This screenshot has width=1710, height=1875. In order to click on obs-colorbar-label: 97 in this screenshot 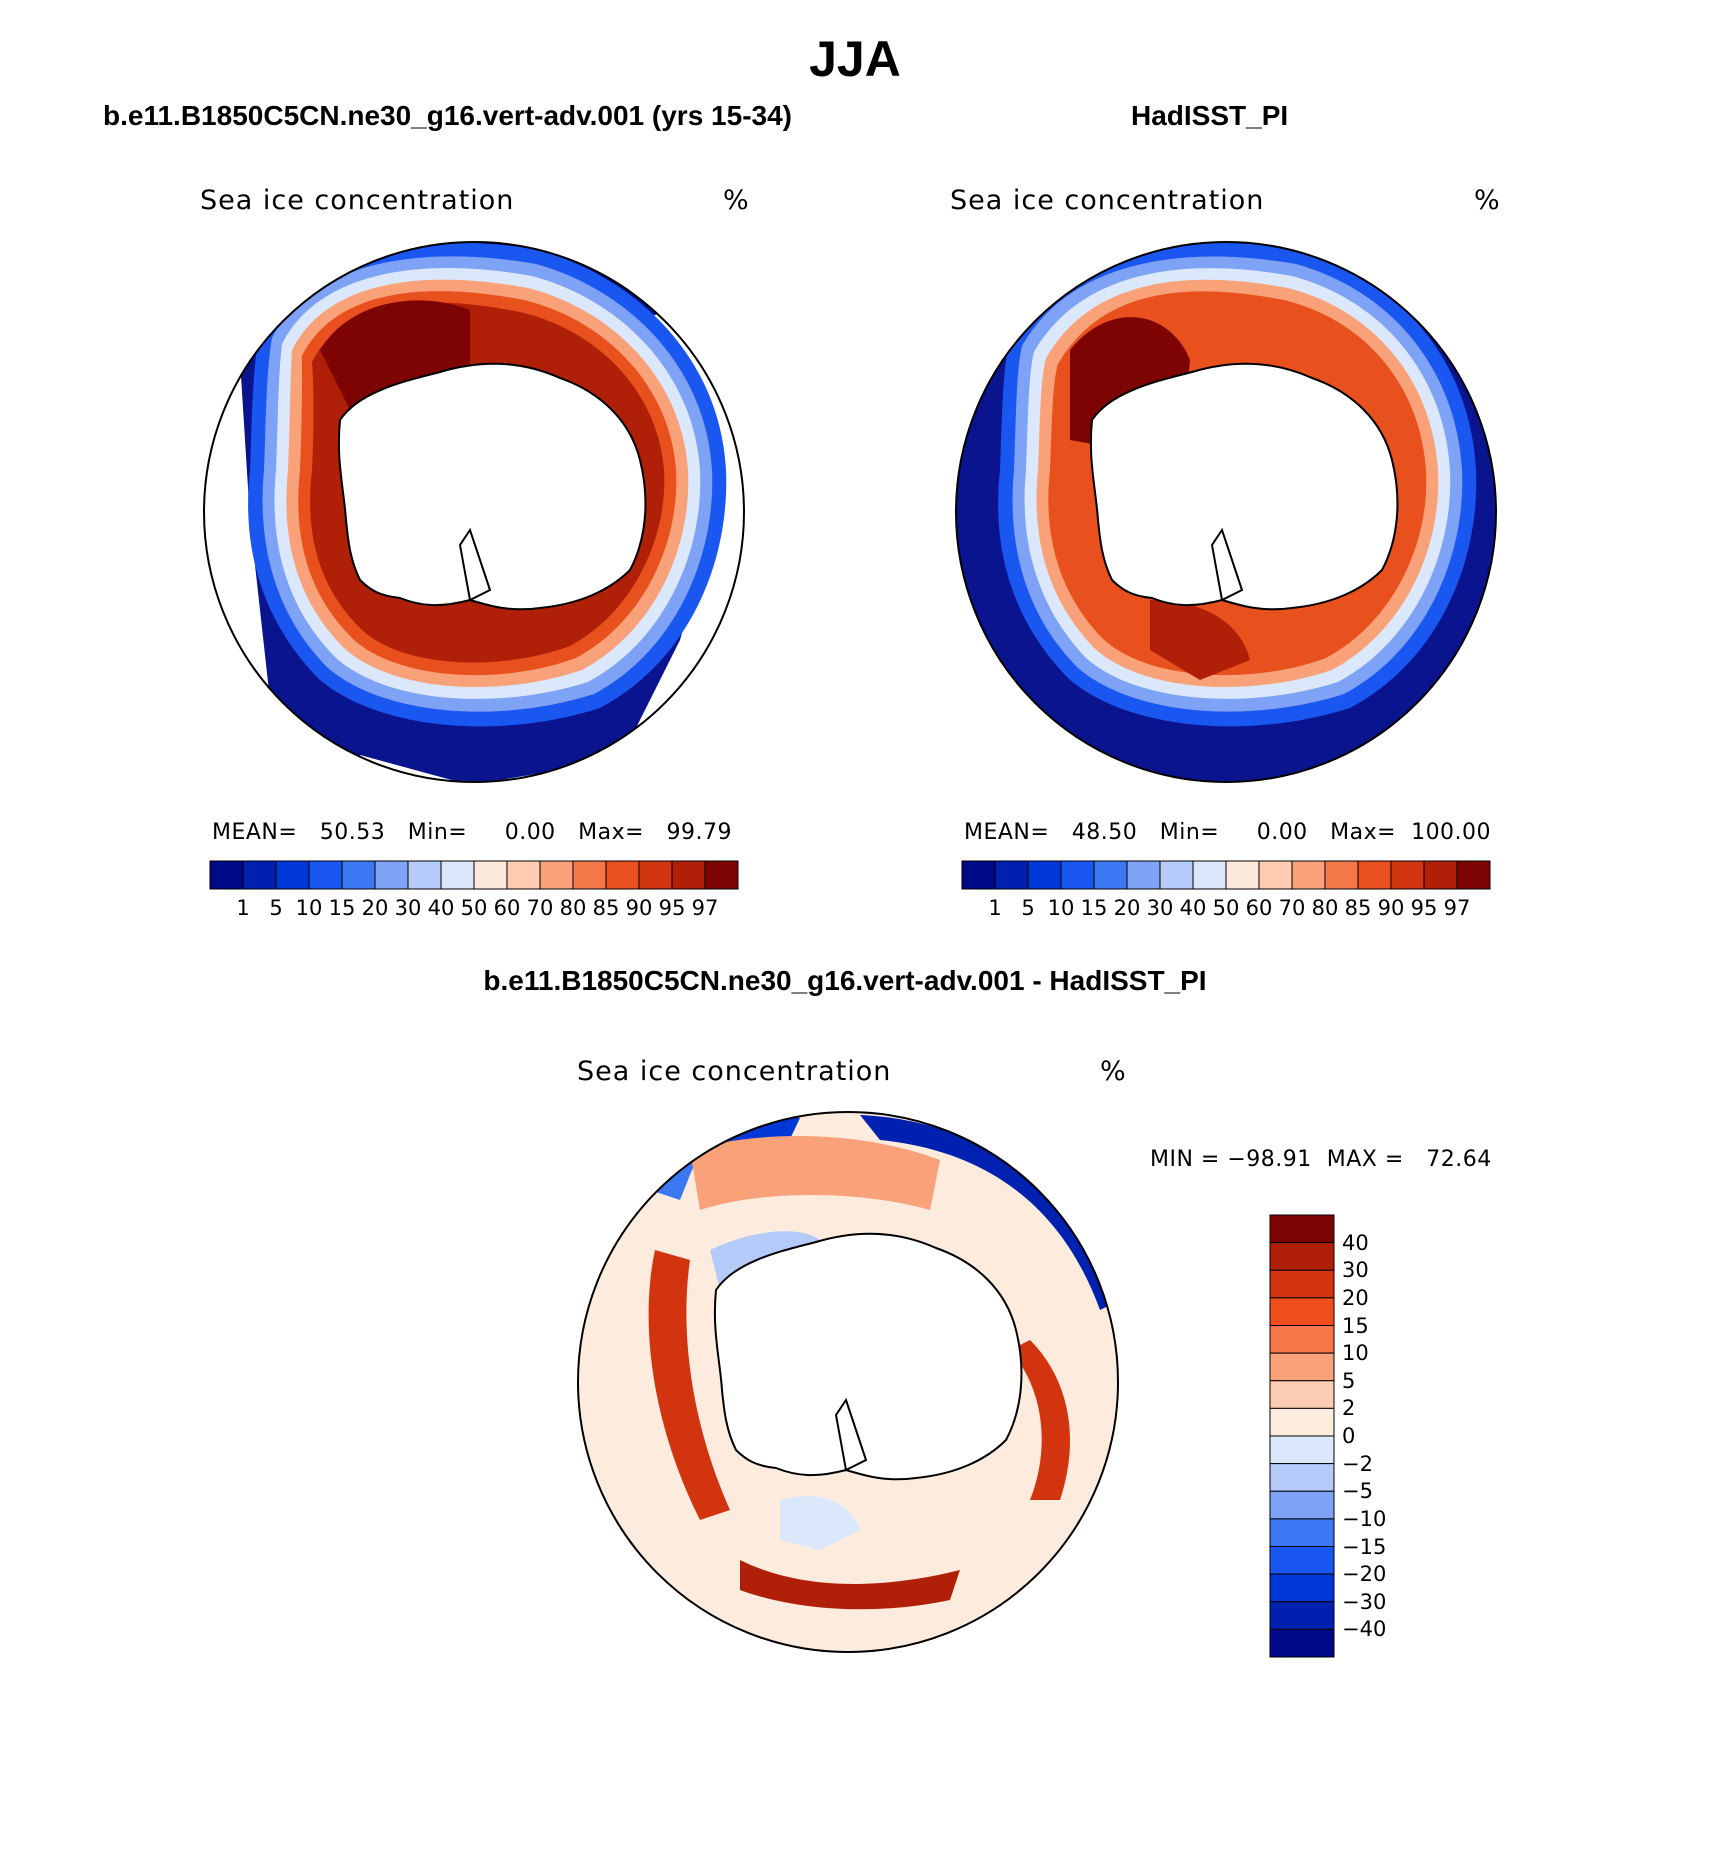, I will do `click(1457, 908)`.